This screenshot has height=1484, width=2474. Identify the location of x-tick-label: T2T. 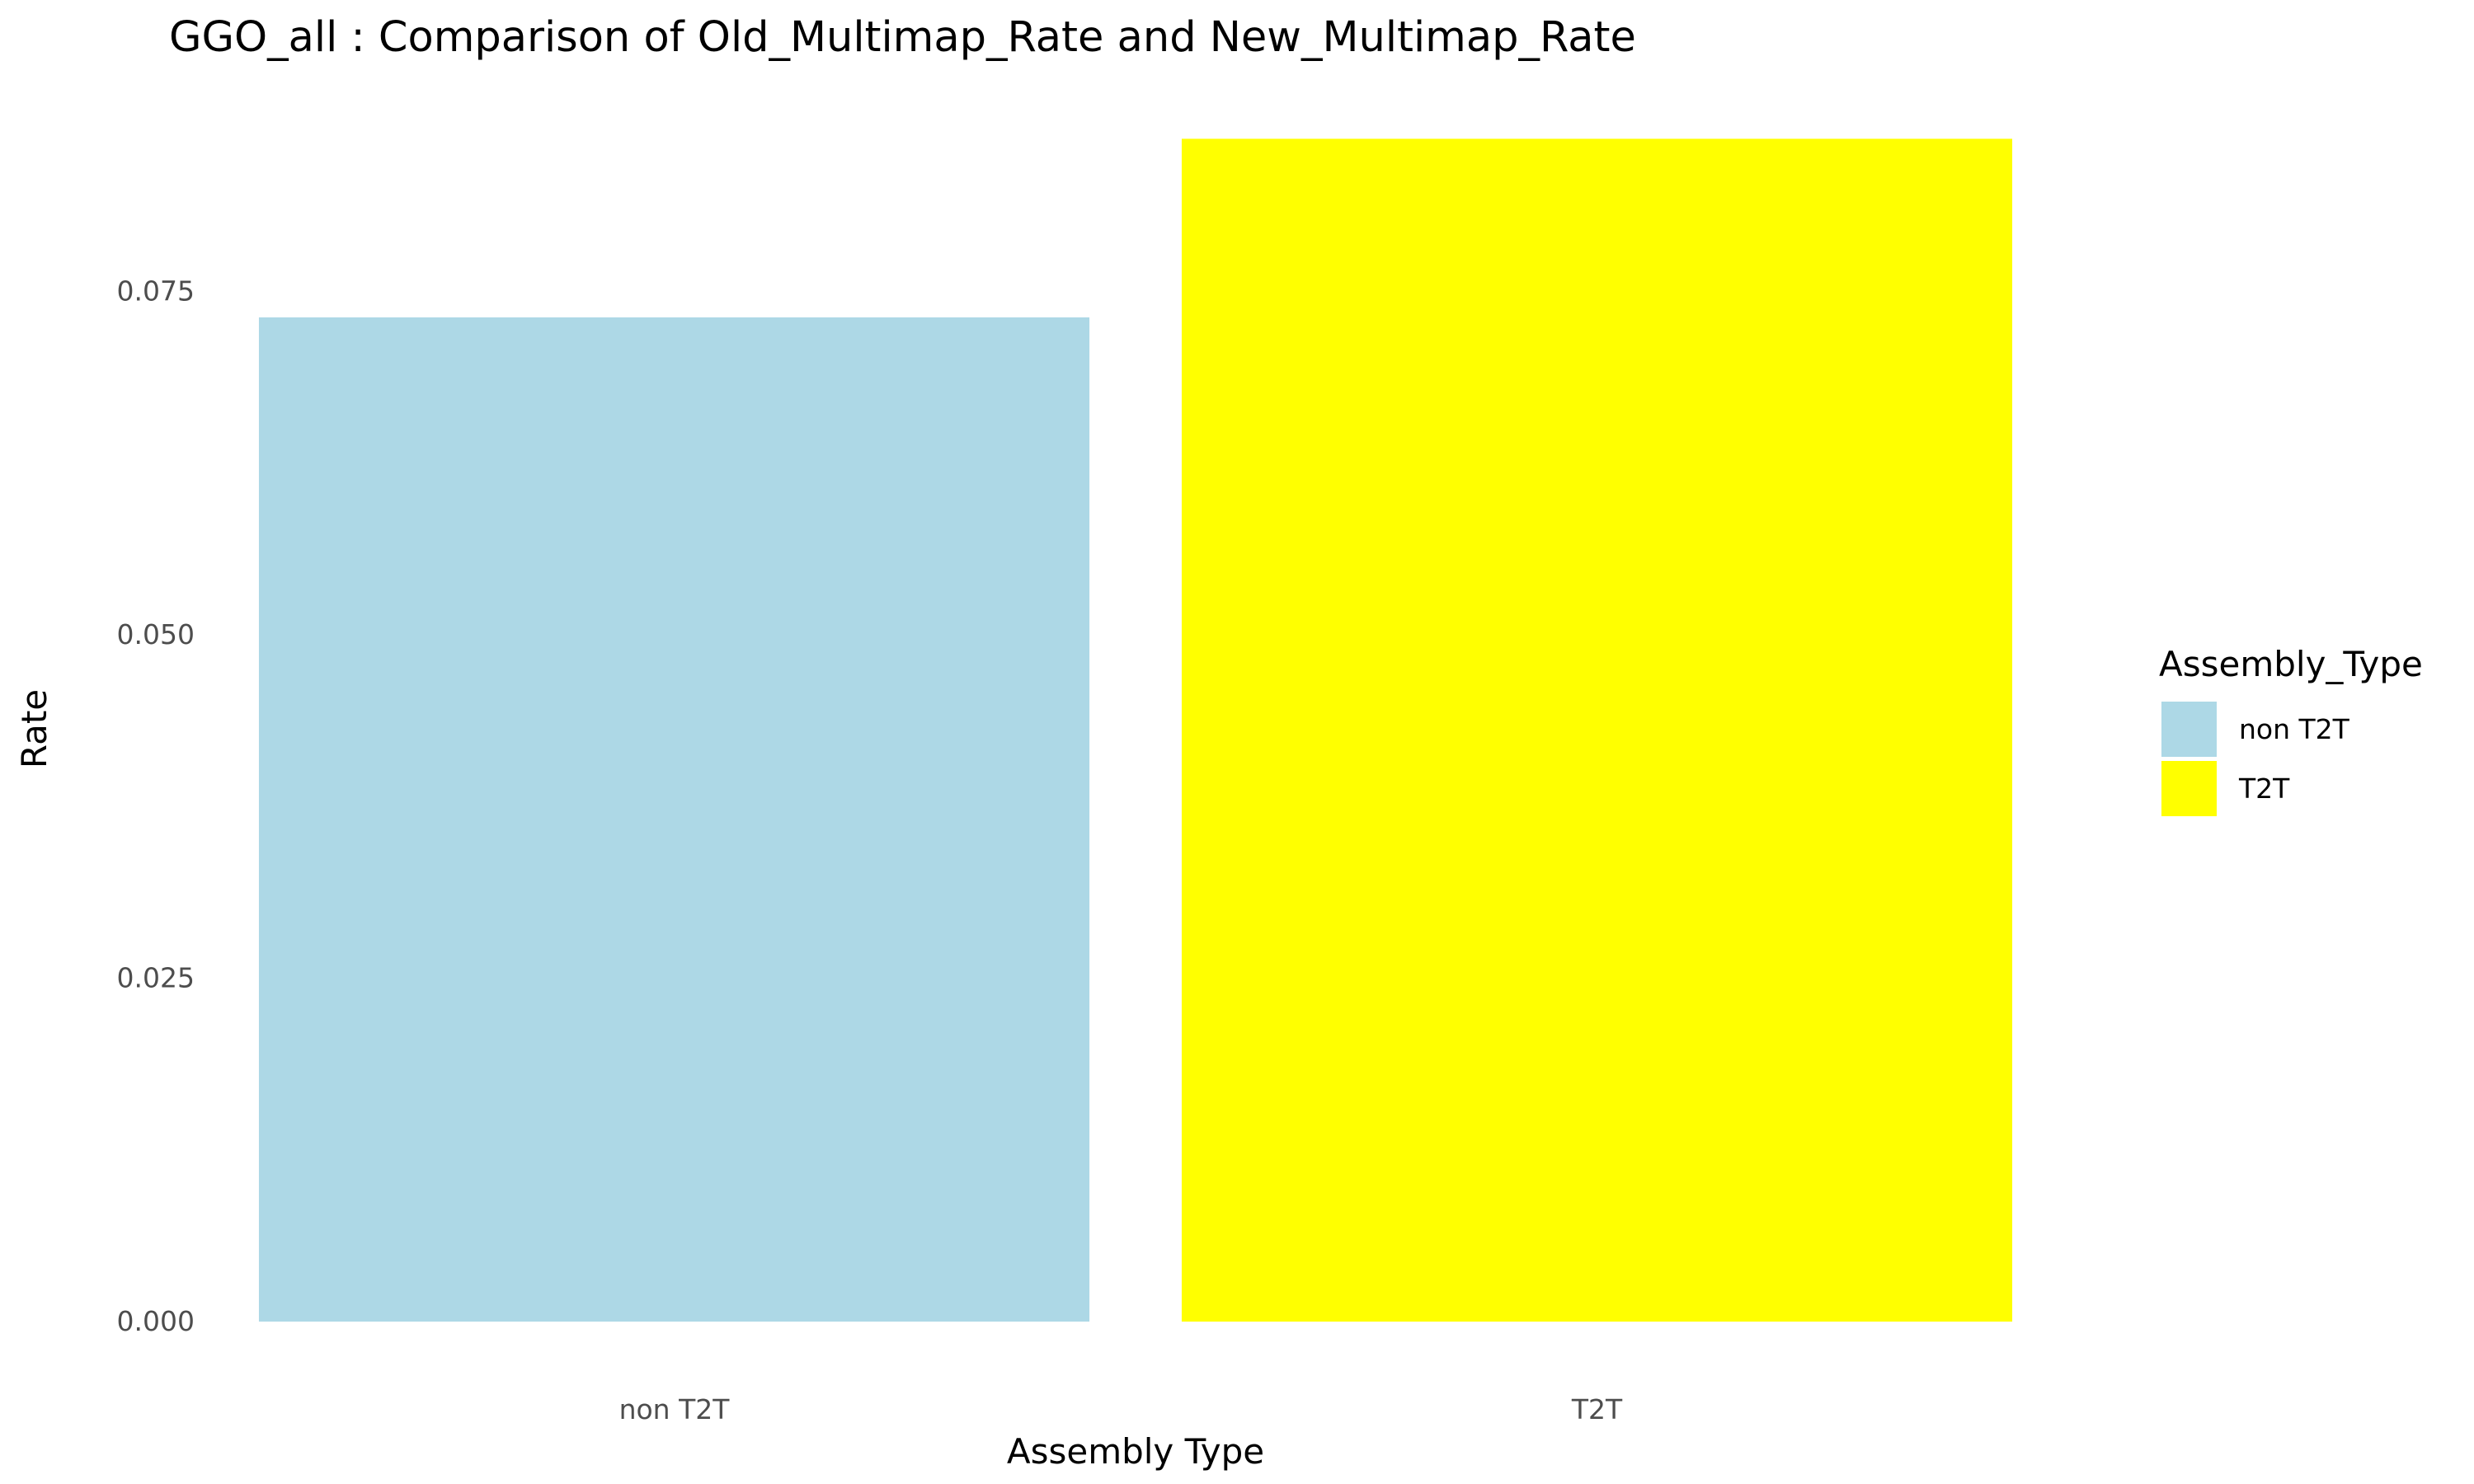
(1597, 1409).